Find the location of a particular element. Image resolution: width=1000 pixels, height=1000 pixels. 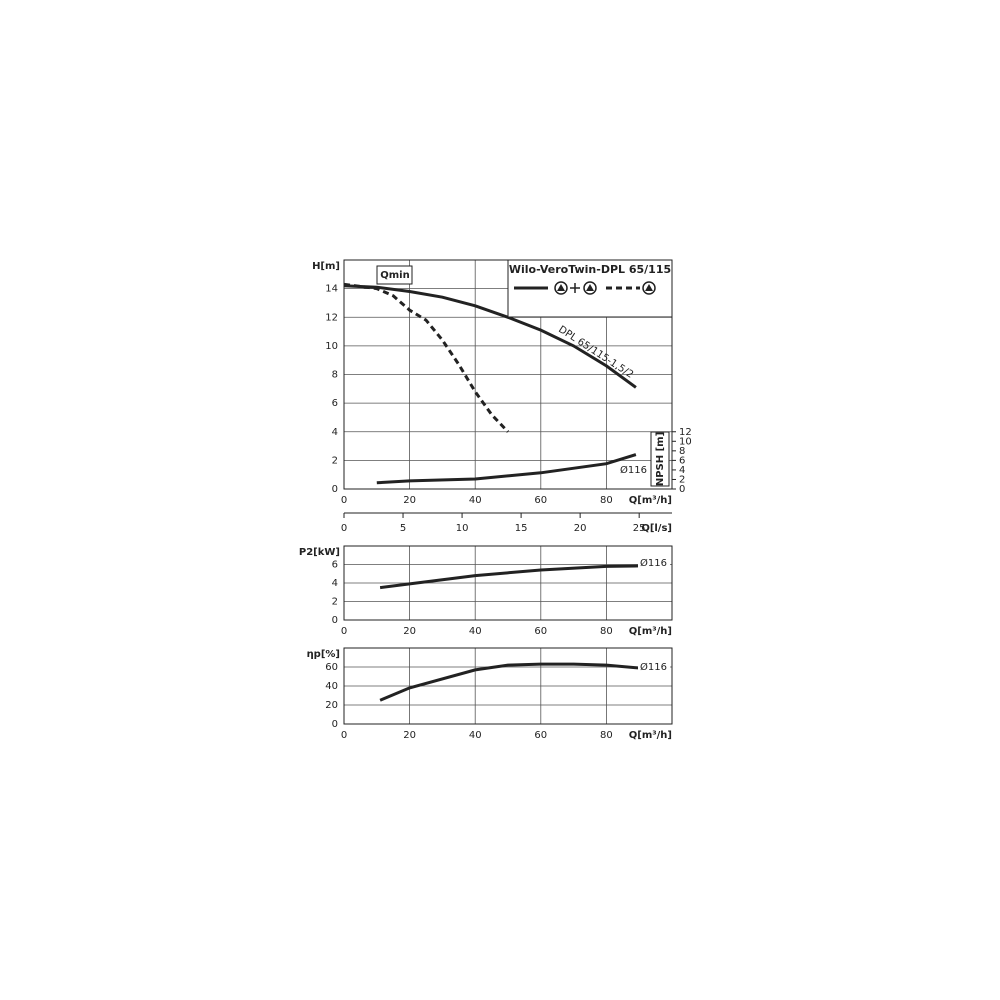

y-tick-label: 40 is located at coordinates (331, 686).